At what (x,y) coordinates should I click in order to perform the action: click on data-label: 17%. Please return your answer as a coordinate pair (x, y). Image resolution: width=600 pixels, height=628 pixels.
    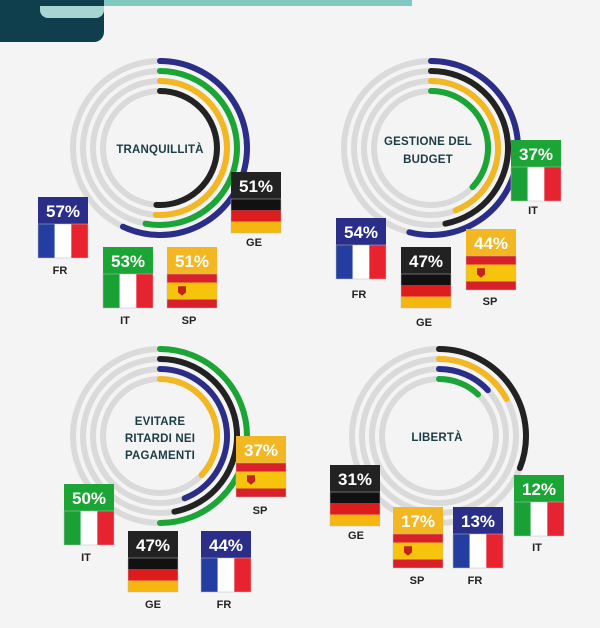
    Looking at the image, I should click on (418, 521).